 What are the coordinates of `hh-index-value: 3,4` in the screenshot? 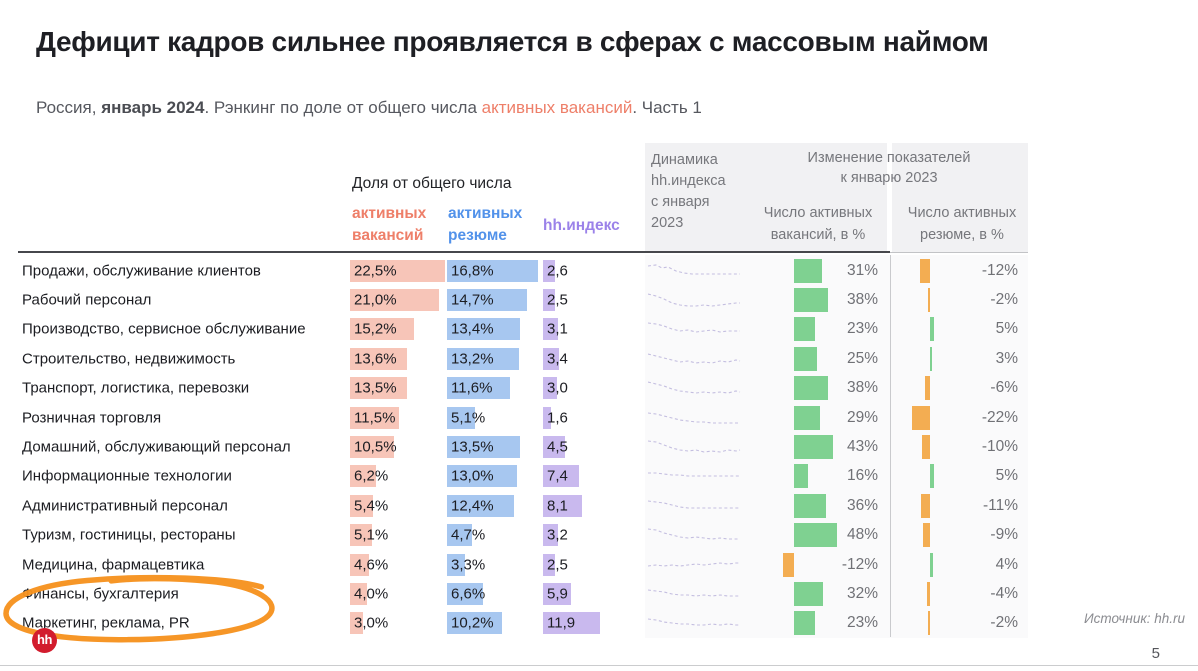 It's located at (557, 359).